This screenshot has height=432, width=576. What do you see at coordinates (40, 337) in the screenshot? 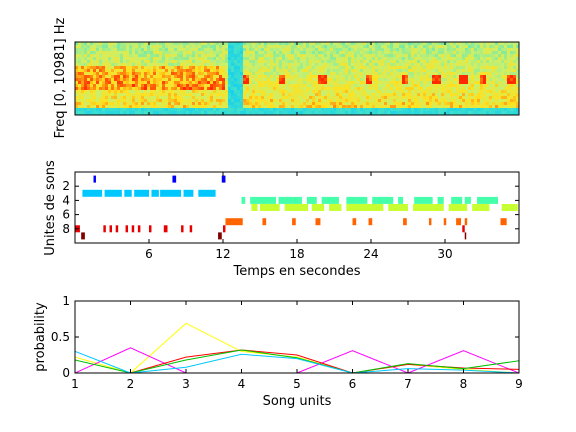
I see `probability-ylabel: probability` at bounding box center [40, 337].